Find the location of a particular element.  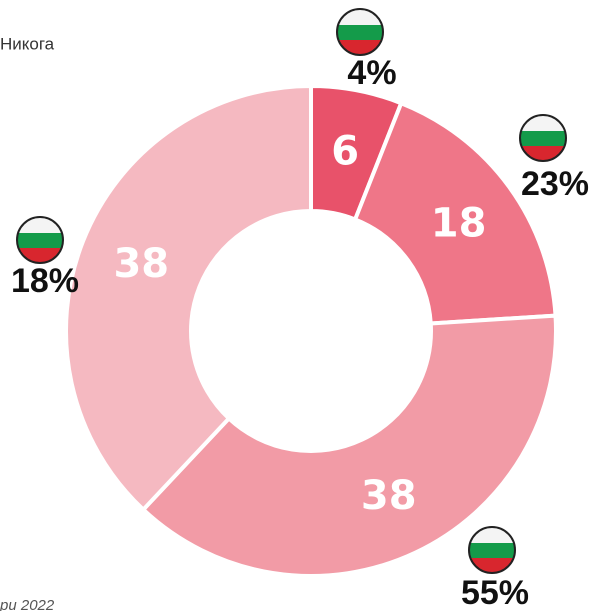

reference-label: 18% is located at coordinates (45, 281).